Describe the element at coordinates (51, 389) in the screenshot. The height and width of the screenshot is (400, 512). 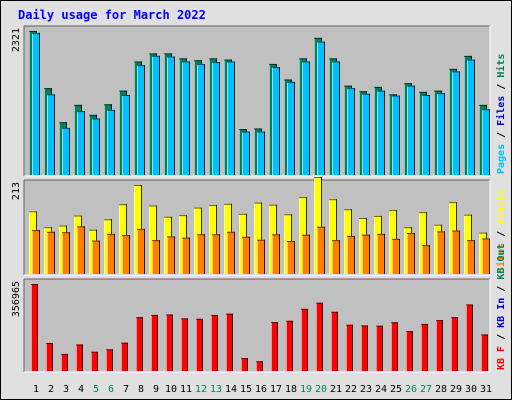
I see `x-tick-label-2: 2` at that location.